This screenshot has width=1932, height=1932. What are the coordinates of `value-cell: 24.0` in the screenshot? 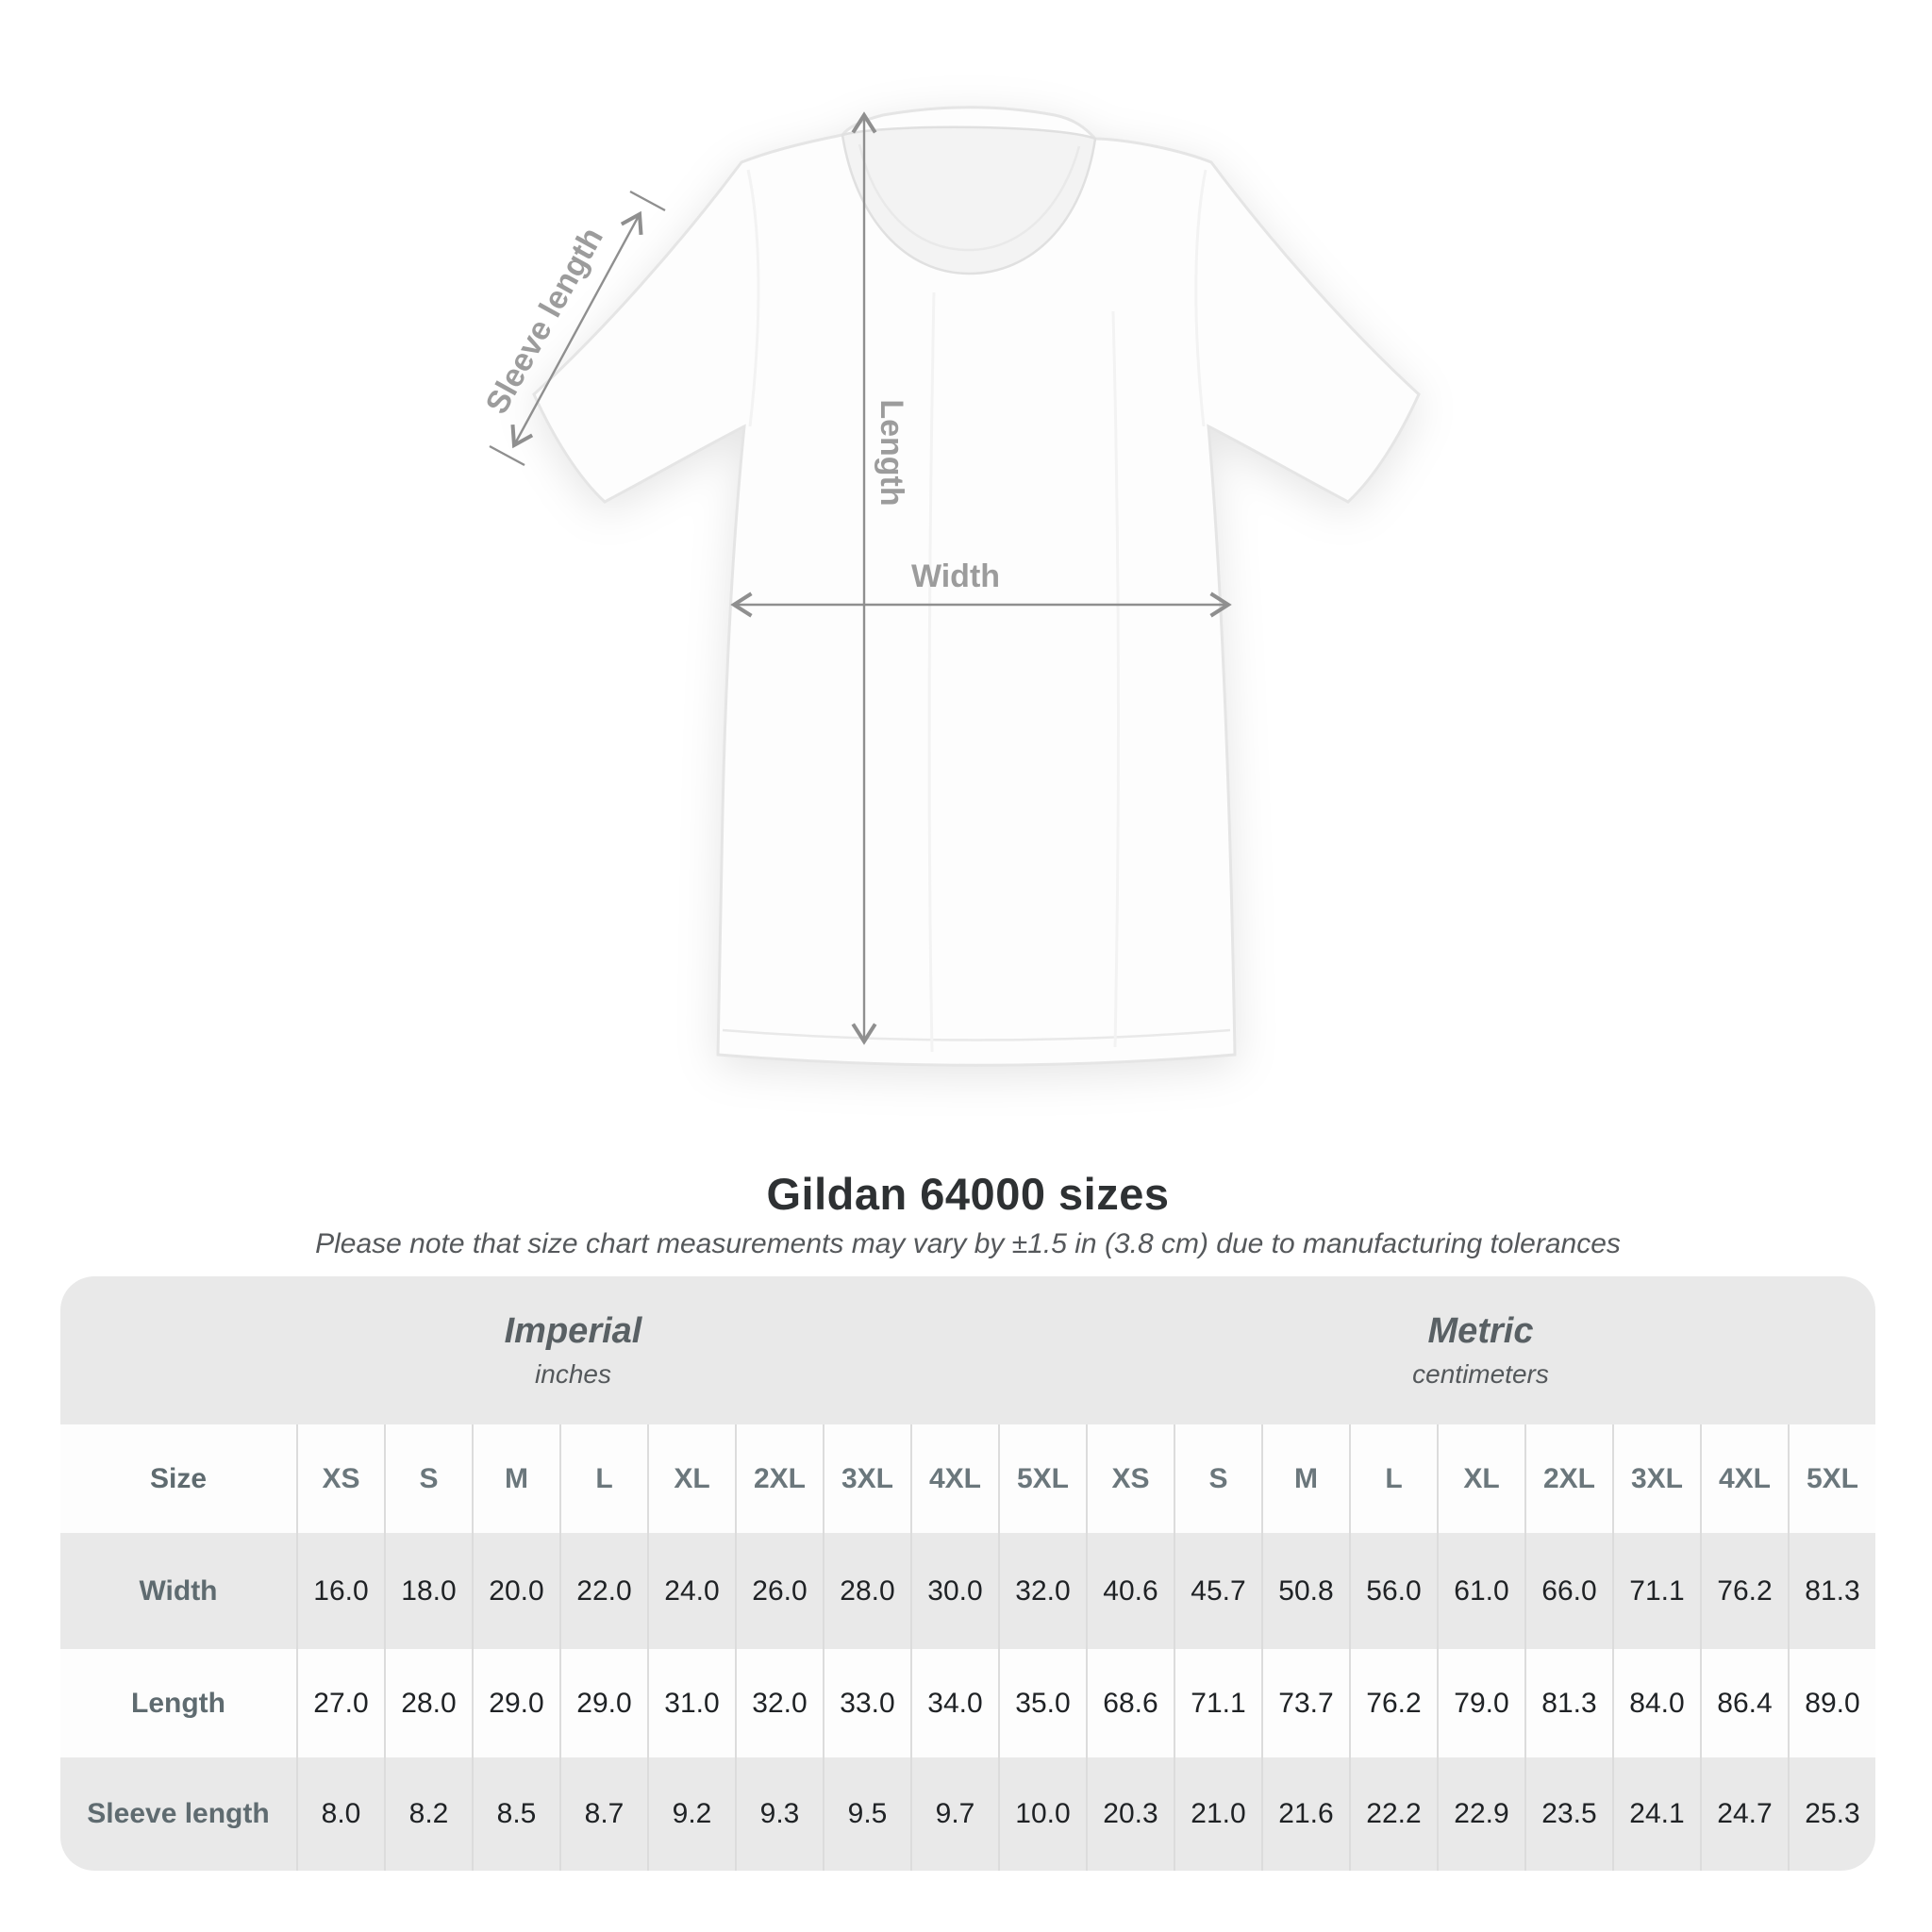 It's located at (691, 1591).